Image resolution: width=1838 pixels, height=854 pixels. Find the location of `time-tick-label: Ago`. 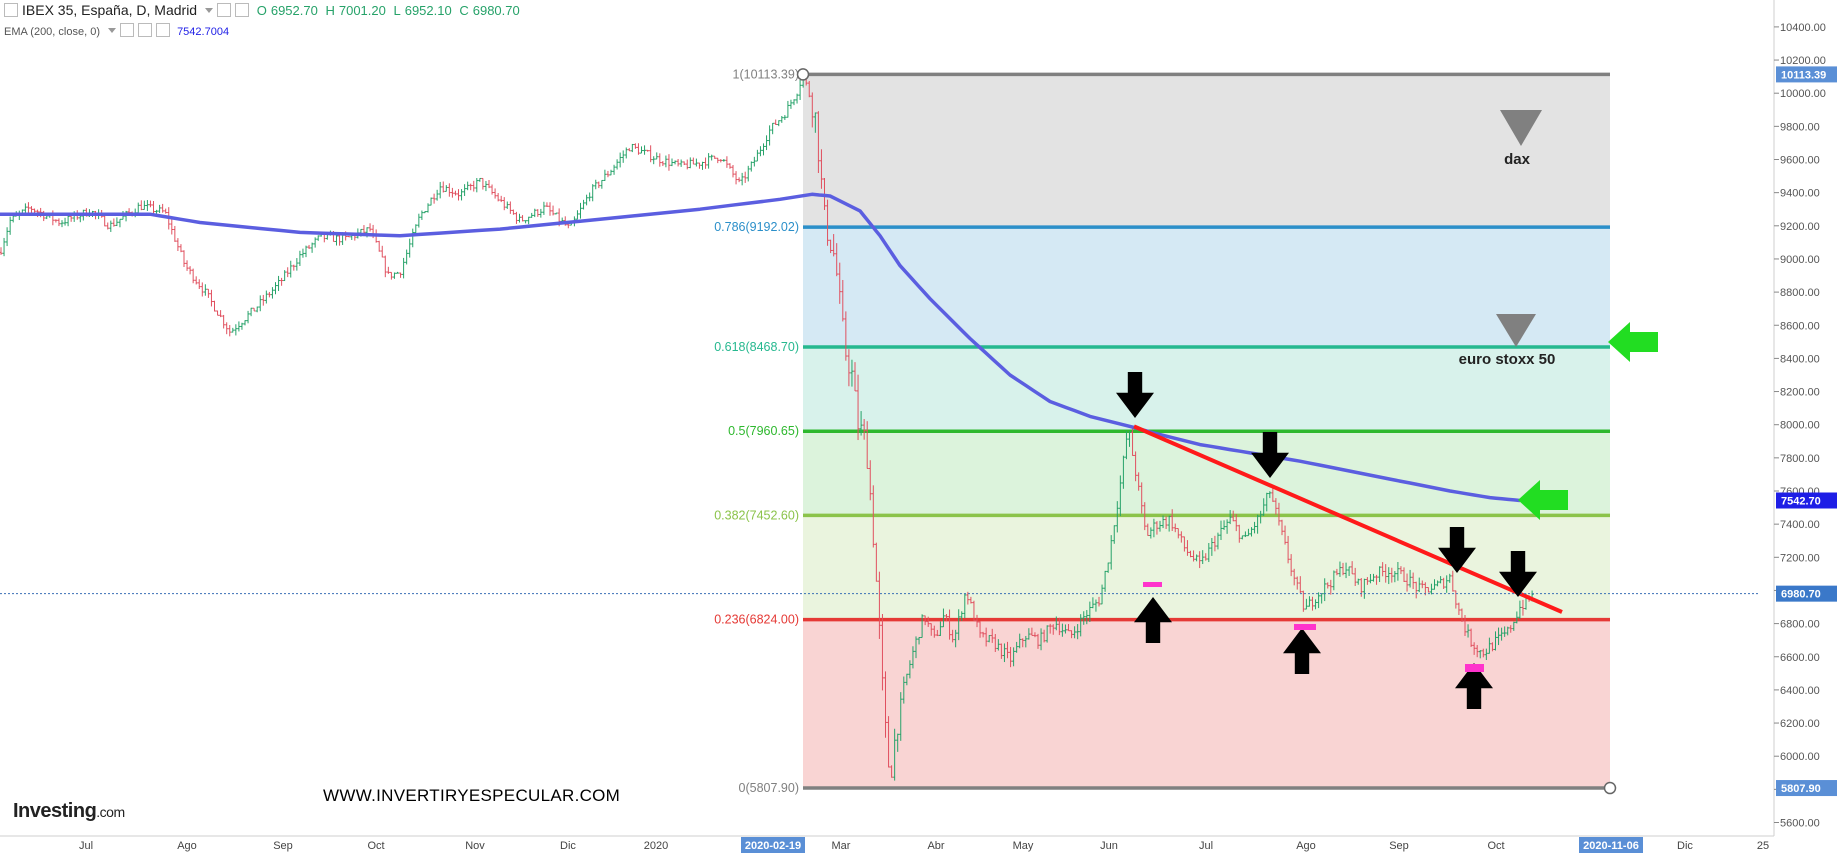

time-tick-label: Ago is located at coordinates (1306, 846).